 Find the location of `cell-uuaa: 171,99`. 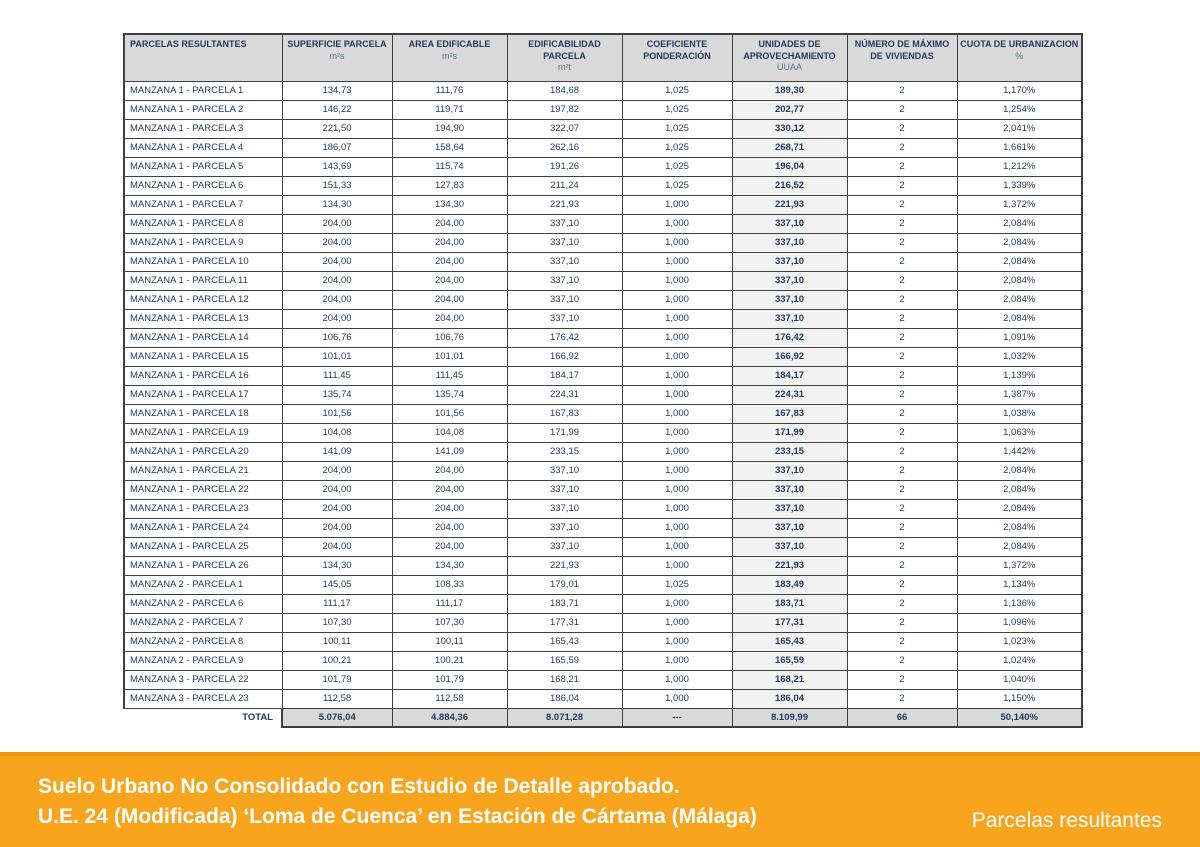

cell-uuaa: 171,99 is located at coordinates (789, 432).